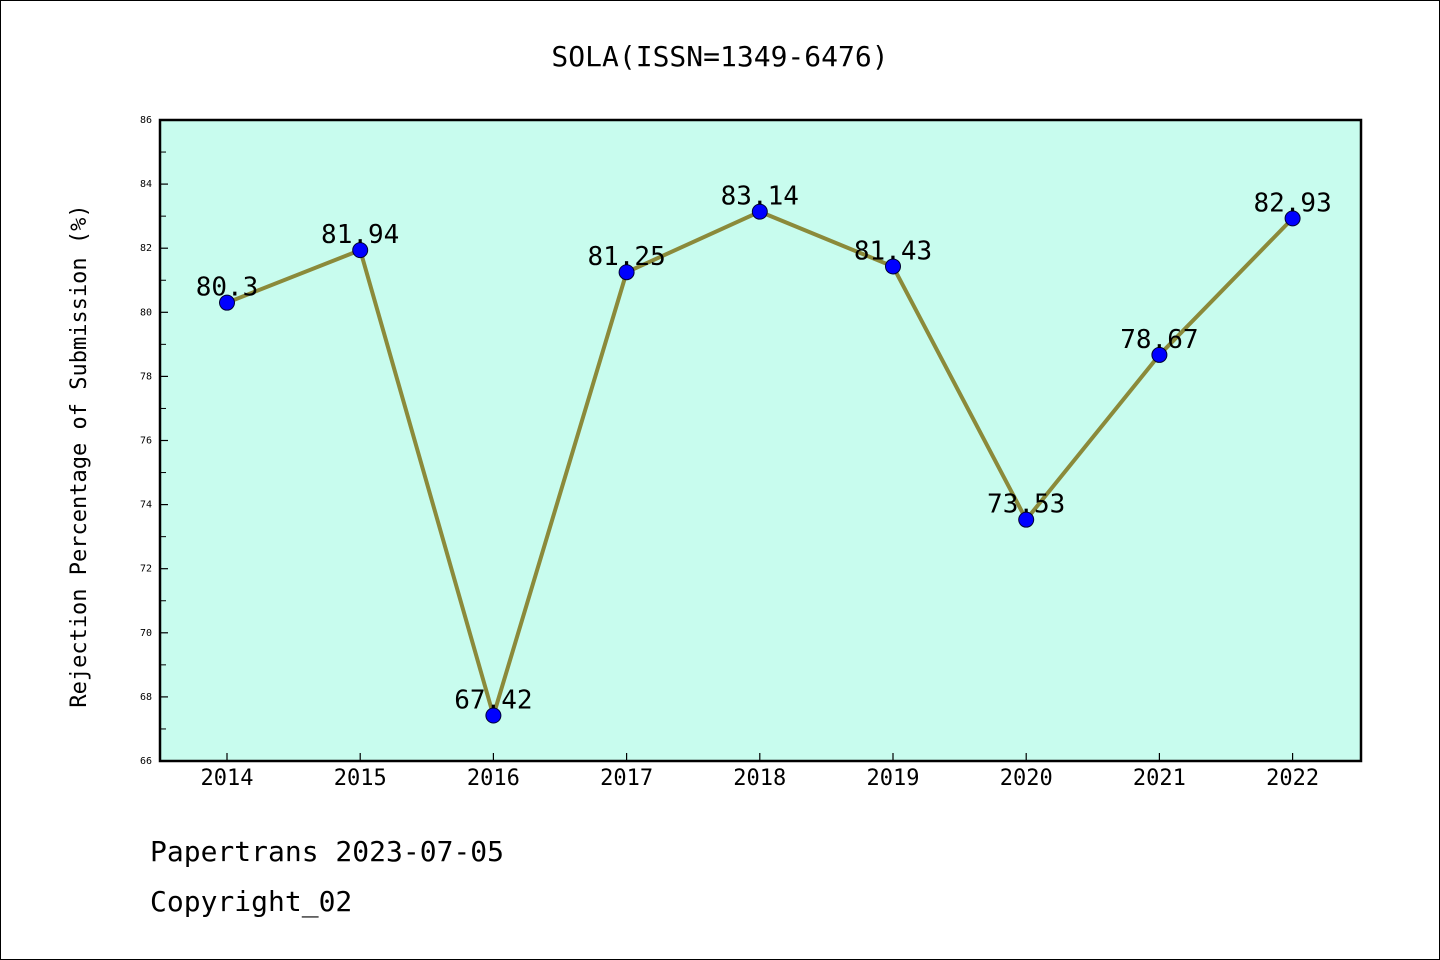 This screenshot has width=1440, height=960. I want to click on y-tick-label: 86, so click(146, 120).